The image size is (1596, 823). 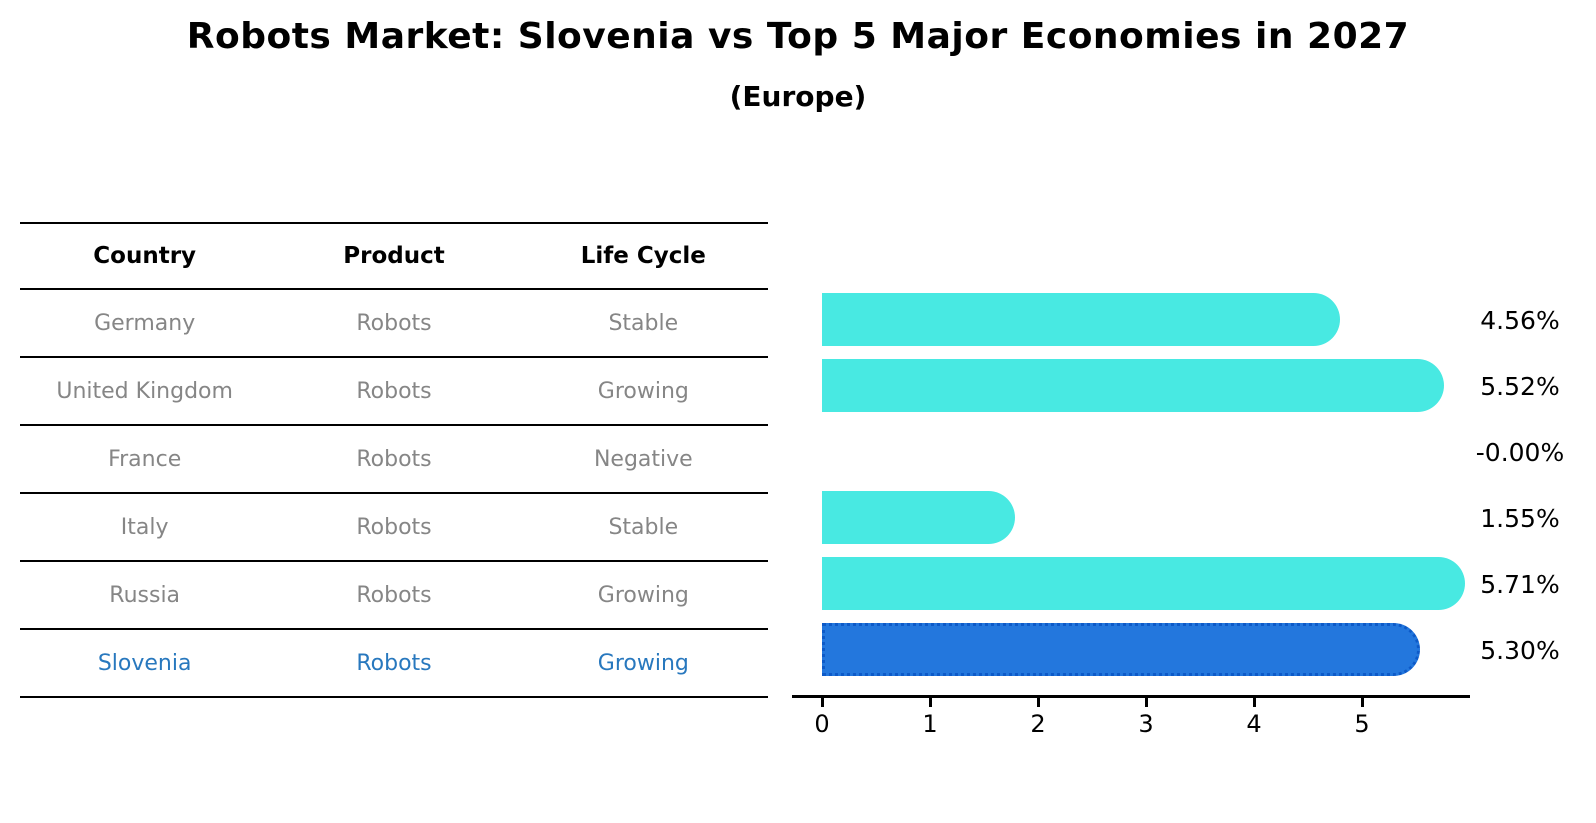 I want to click on value-label-italy: 1.55%, so click(x=1520, y=518).